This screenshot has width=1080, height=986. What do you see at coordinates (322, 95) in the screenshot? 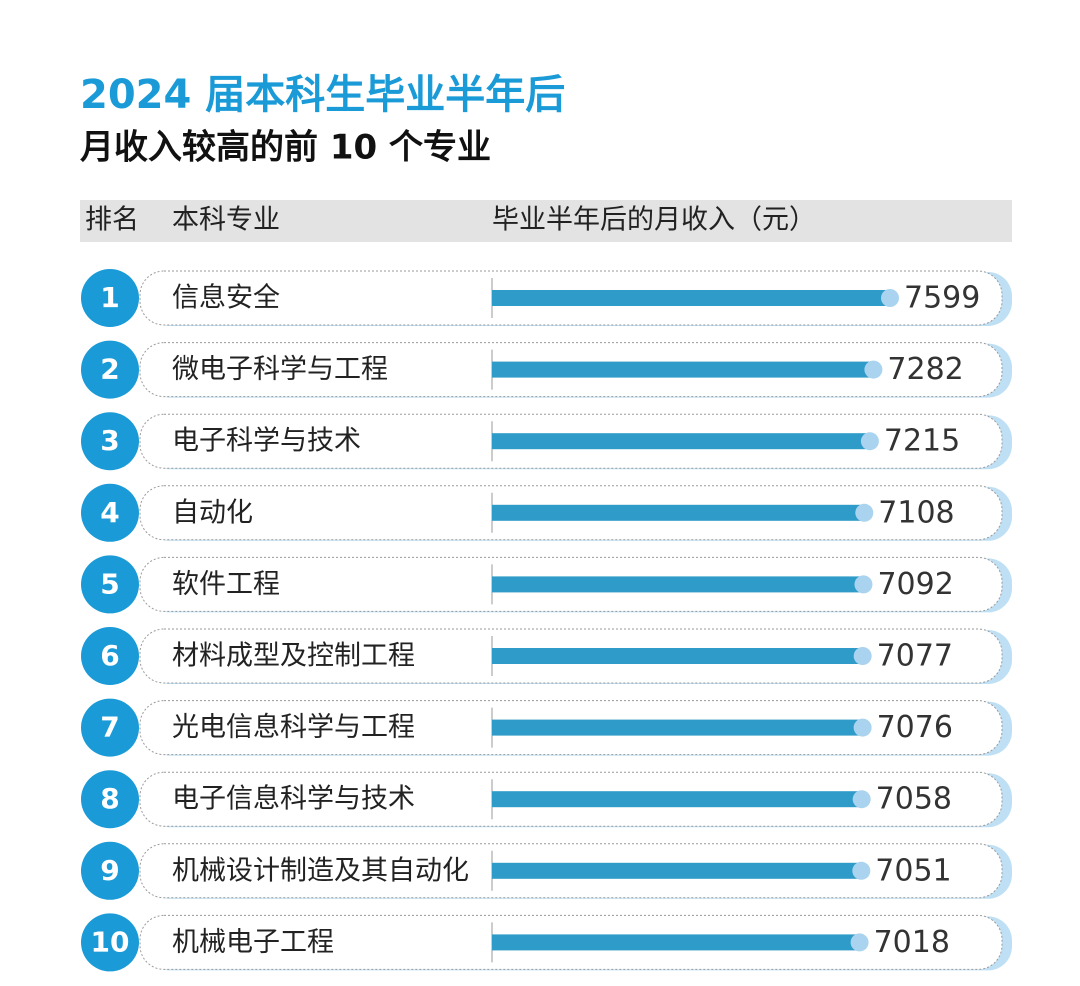
I see `chart-title: 2024 届本科生毕业半年后` at bounding box center [322, 95].